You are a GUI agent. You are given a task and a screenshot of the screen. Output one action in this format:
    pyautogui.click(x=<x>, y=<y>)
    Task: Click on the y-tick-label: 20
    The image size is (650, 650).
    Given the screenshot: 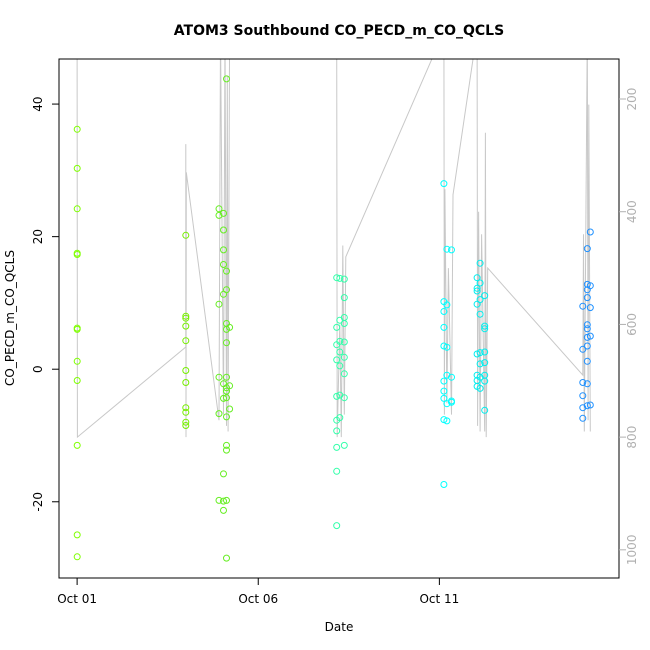 What is the action you would take?
    pyautogui.click(x=38, y=236)
    